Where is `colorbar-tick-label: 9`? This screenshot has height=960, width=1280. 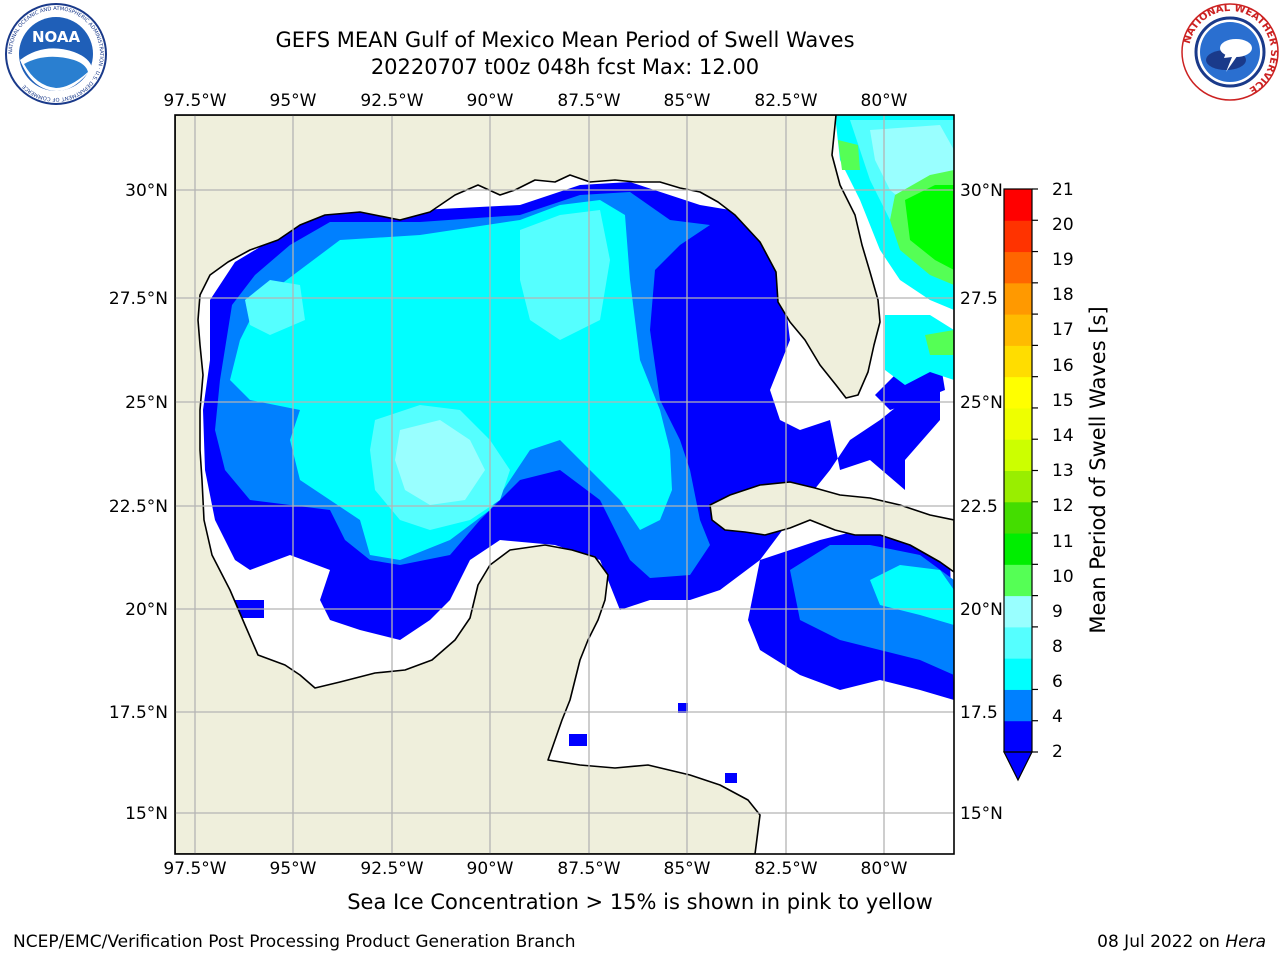 colorbar-tick-label: 9 is located at coordinates (1057, 612).